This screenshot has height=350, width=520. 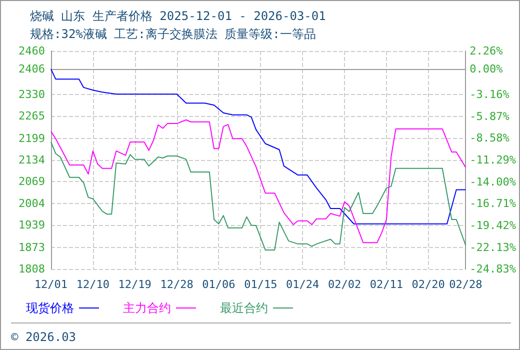 I want to click on x-tick-label: 02/02, so click(x=345, y=284).